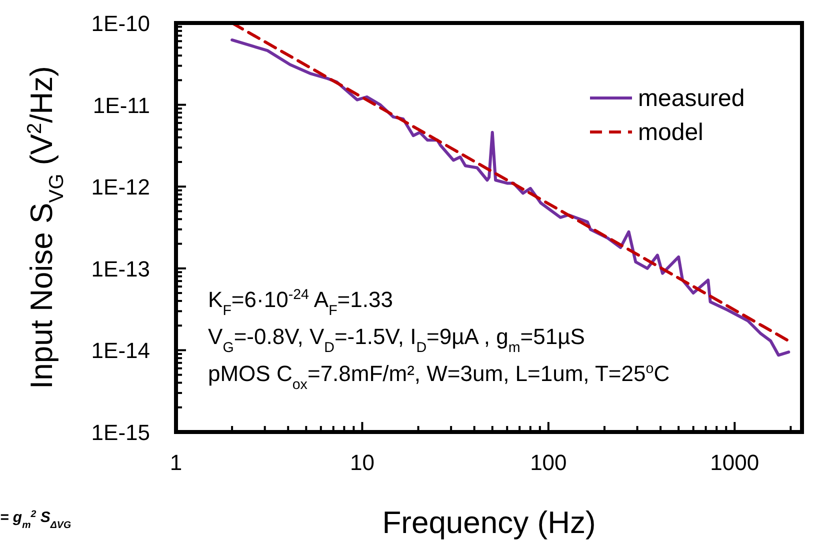 Image resolution: width=840 pixels, height=542 pixels. What do you see at coordinates (548, 462) in the screenshot?
I see `x-tick-label: 100` at bounding box center [548, 462].